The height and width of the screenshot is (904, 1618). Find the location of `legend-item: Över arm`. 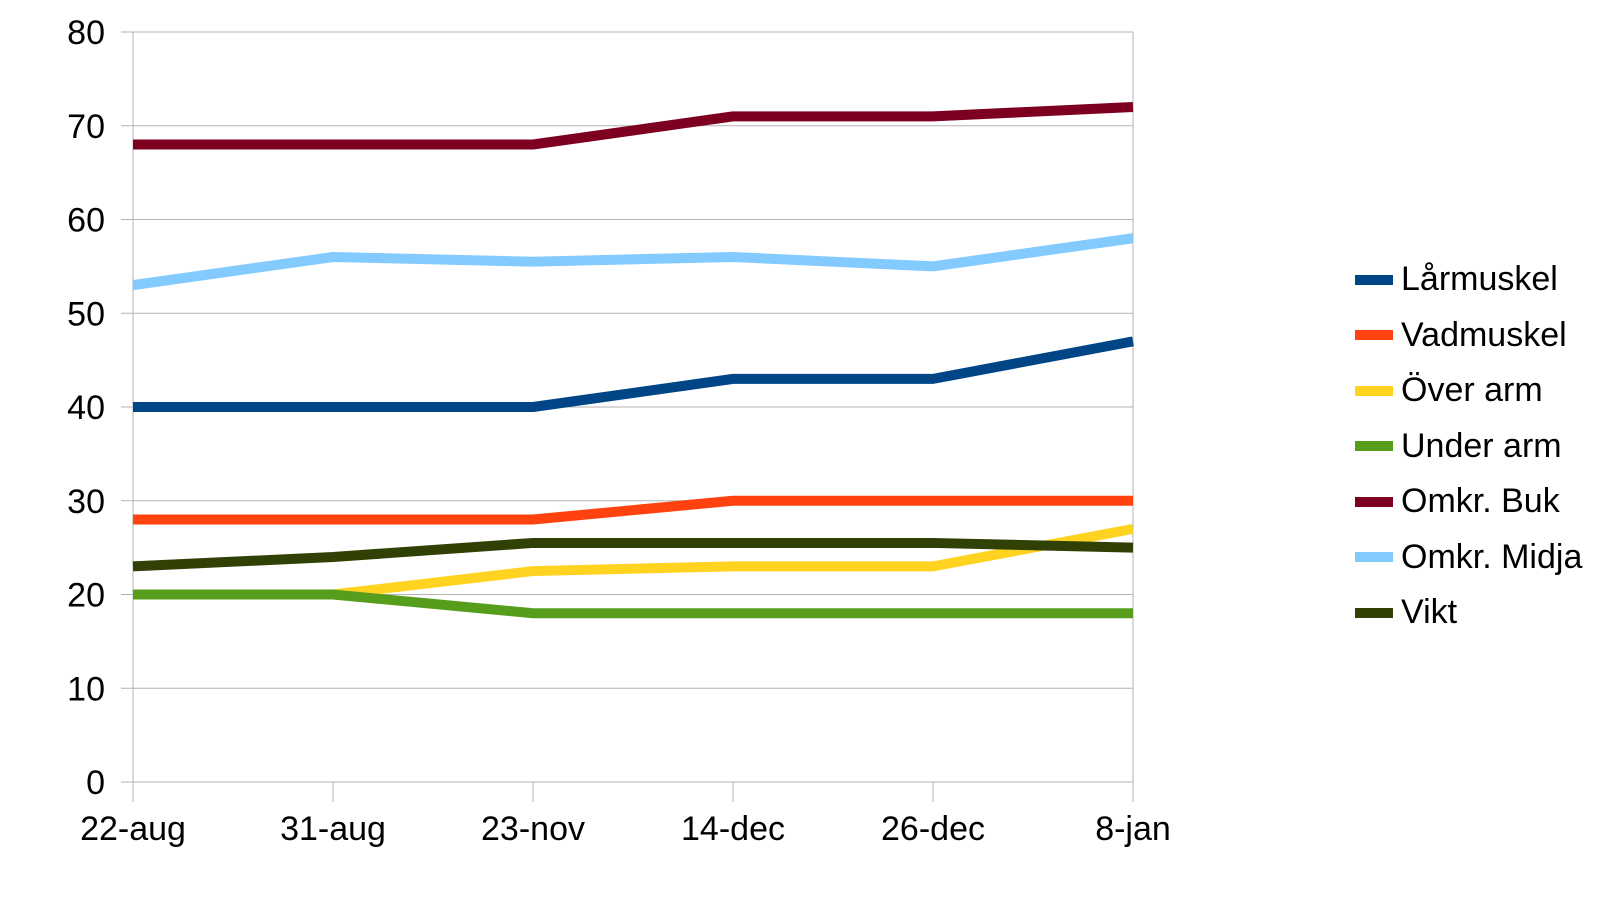

legend-item: Över arm is located at coordinates (1485, 391).